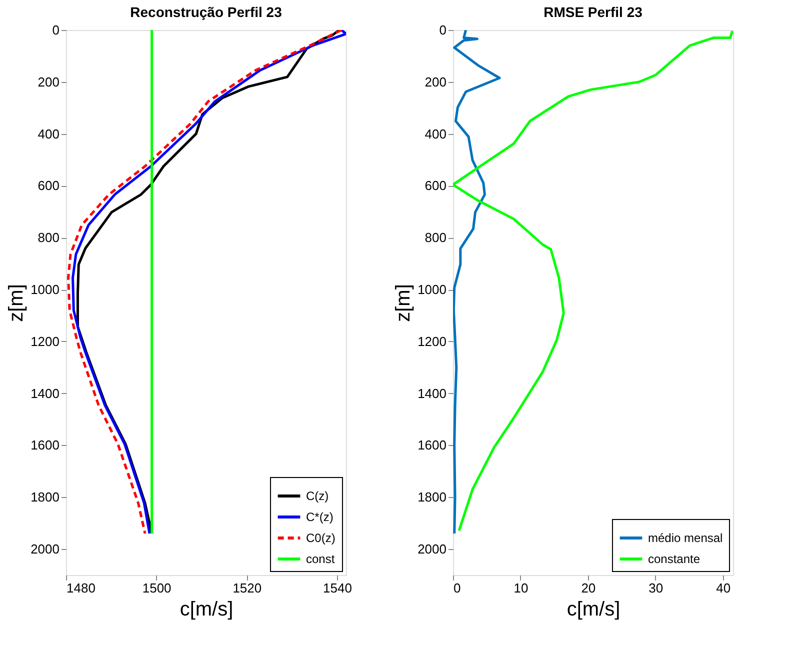 The height and width of the screenshot is (659, 791). Describe the element at coordinates (81, 588) in the screenshot. I see `x-tick-label: 1480` at that location.